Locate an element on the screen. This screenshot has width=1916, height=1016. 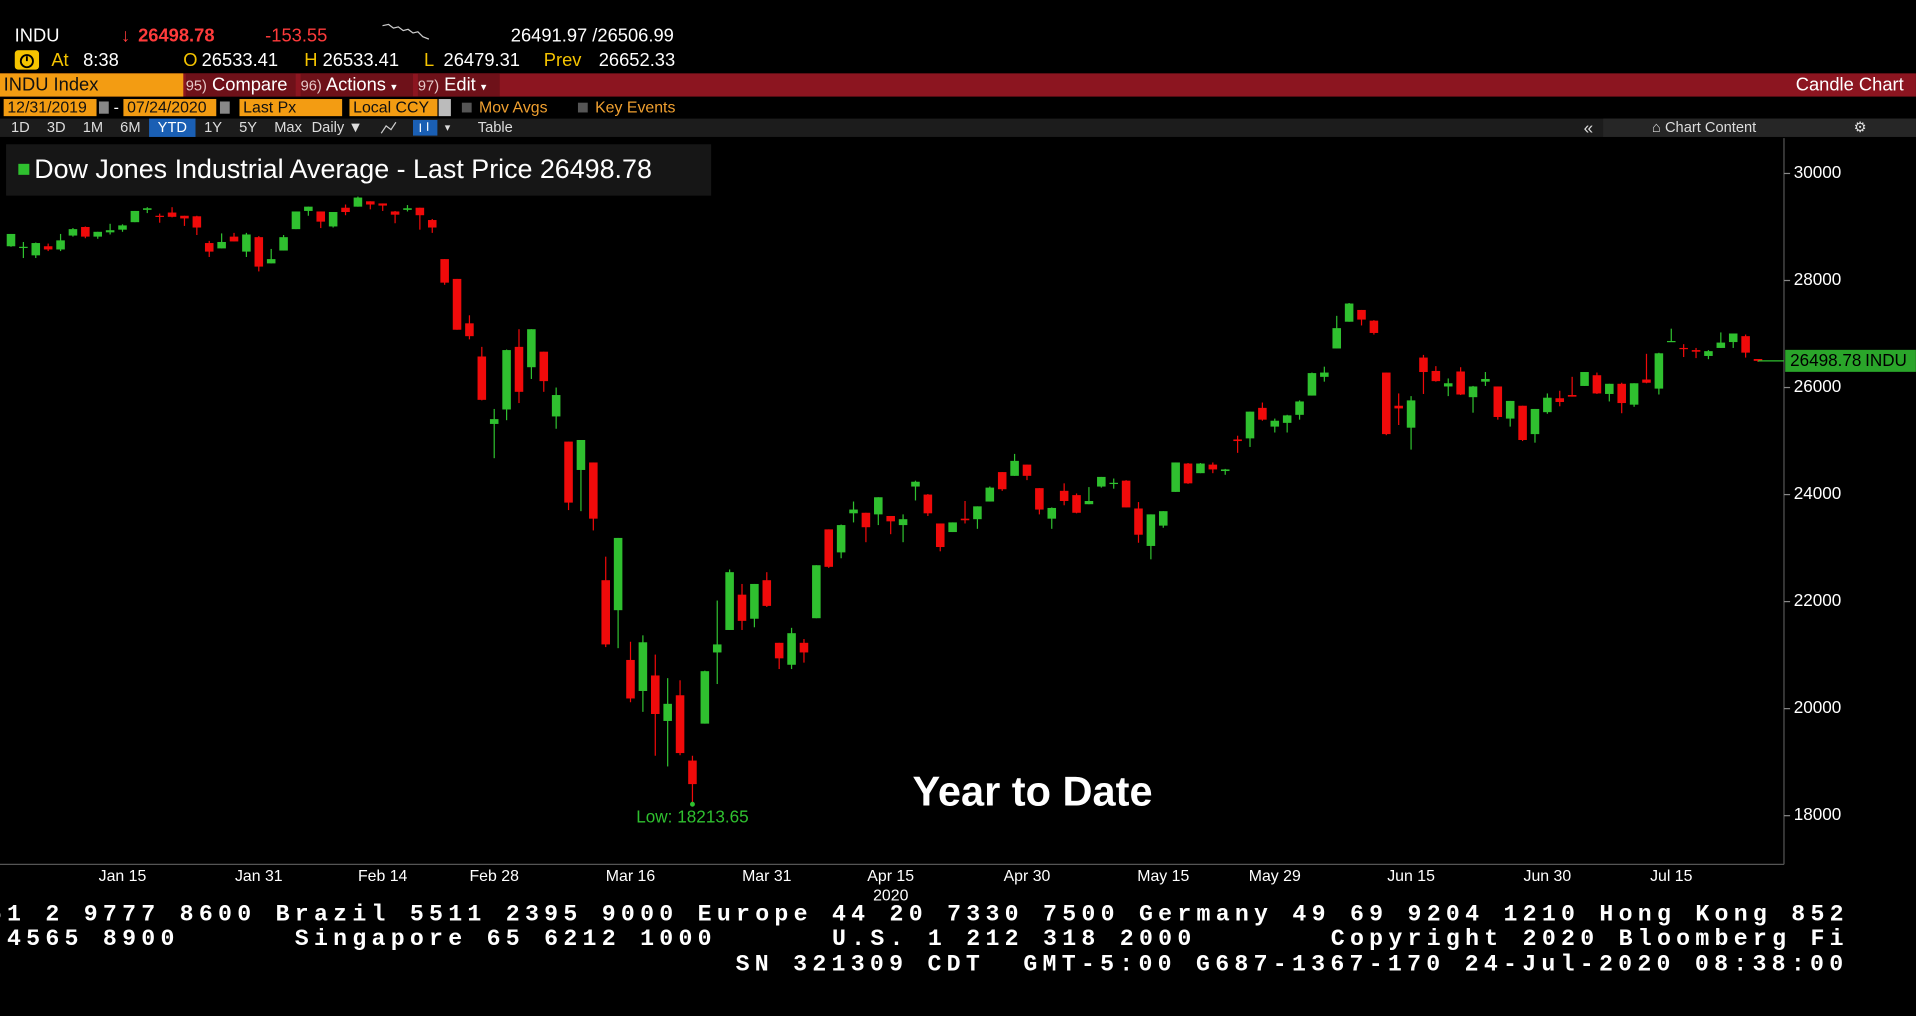
dropdown-arrow is located at coordinates (444, 108).